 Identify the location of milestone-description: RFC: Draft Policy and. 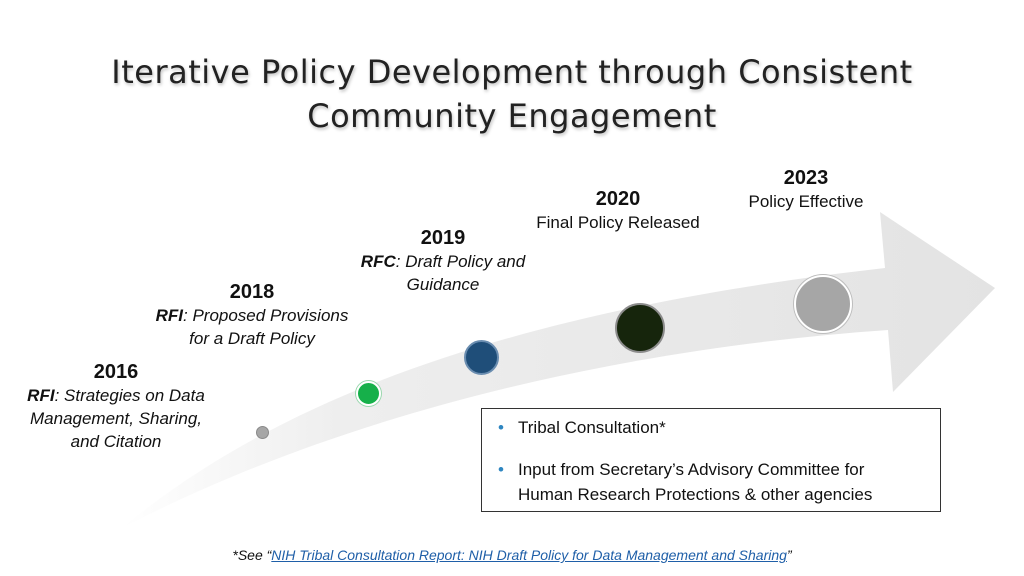
(443, 261).